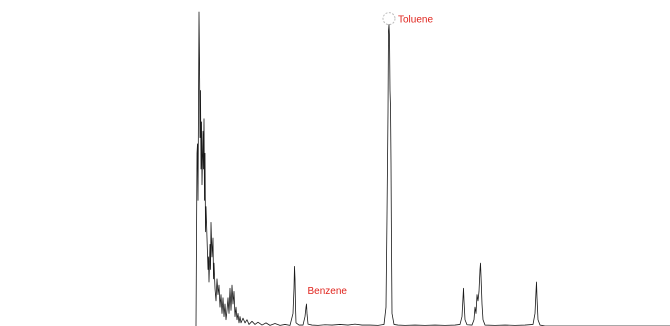 This screenshot has height=326, width=670. Describe the element at coordinates (389, 19) in the screenshot. I see `peak-marker-circle` at that location.